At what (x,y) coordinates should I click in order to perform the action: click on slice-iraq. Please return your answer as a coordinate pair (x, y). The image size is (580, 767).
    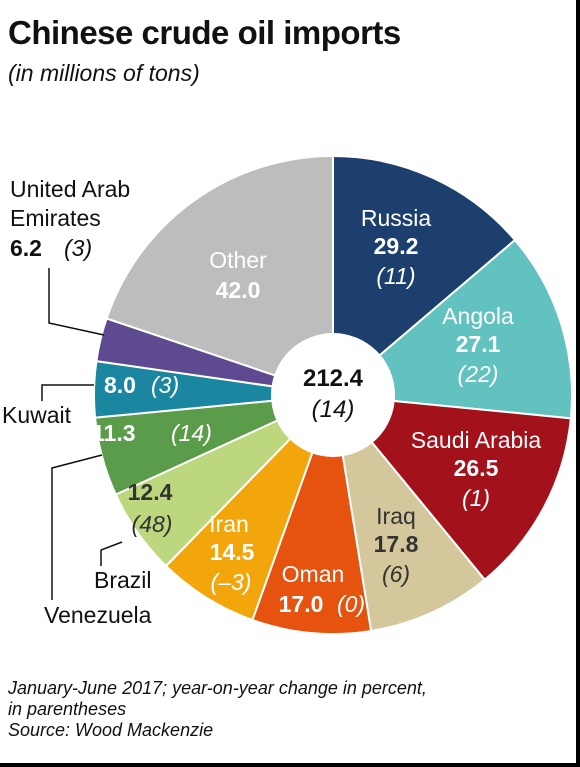
    Looking at the image, I should click on (409, 512).